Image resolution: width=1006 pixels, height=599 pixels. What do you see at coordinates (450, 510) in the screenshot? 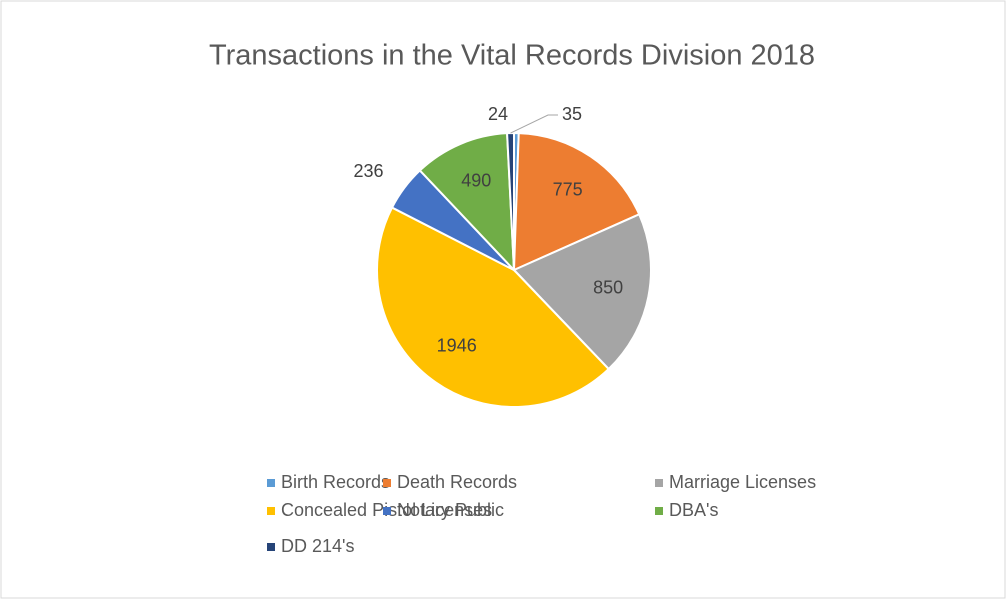
I see `legend-label: Notary Public` at bounding box center [450, 510].